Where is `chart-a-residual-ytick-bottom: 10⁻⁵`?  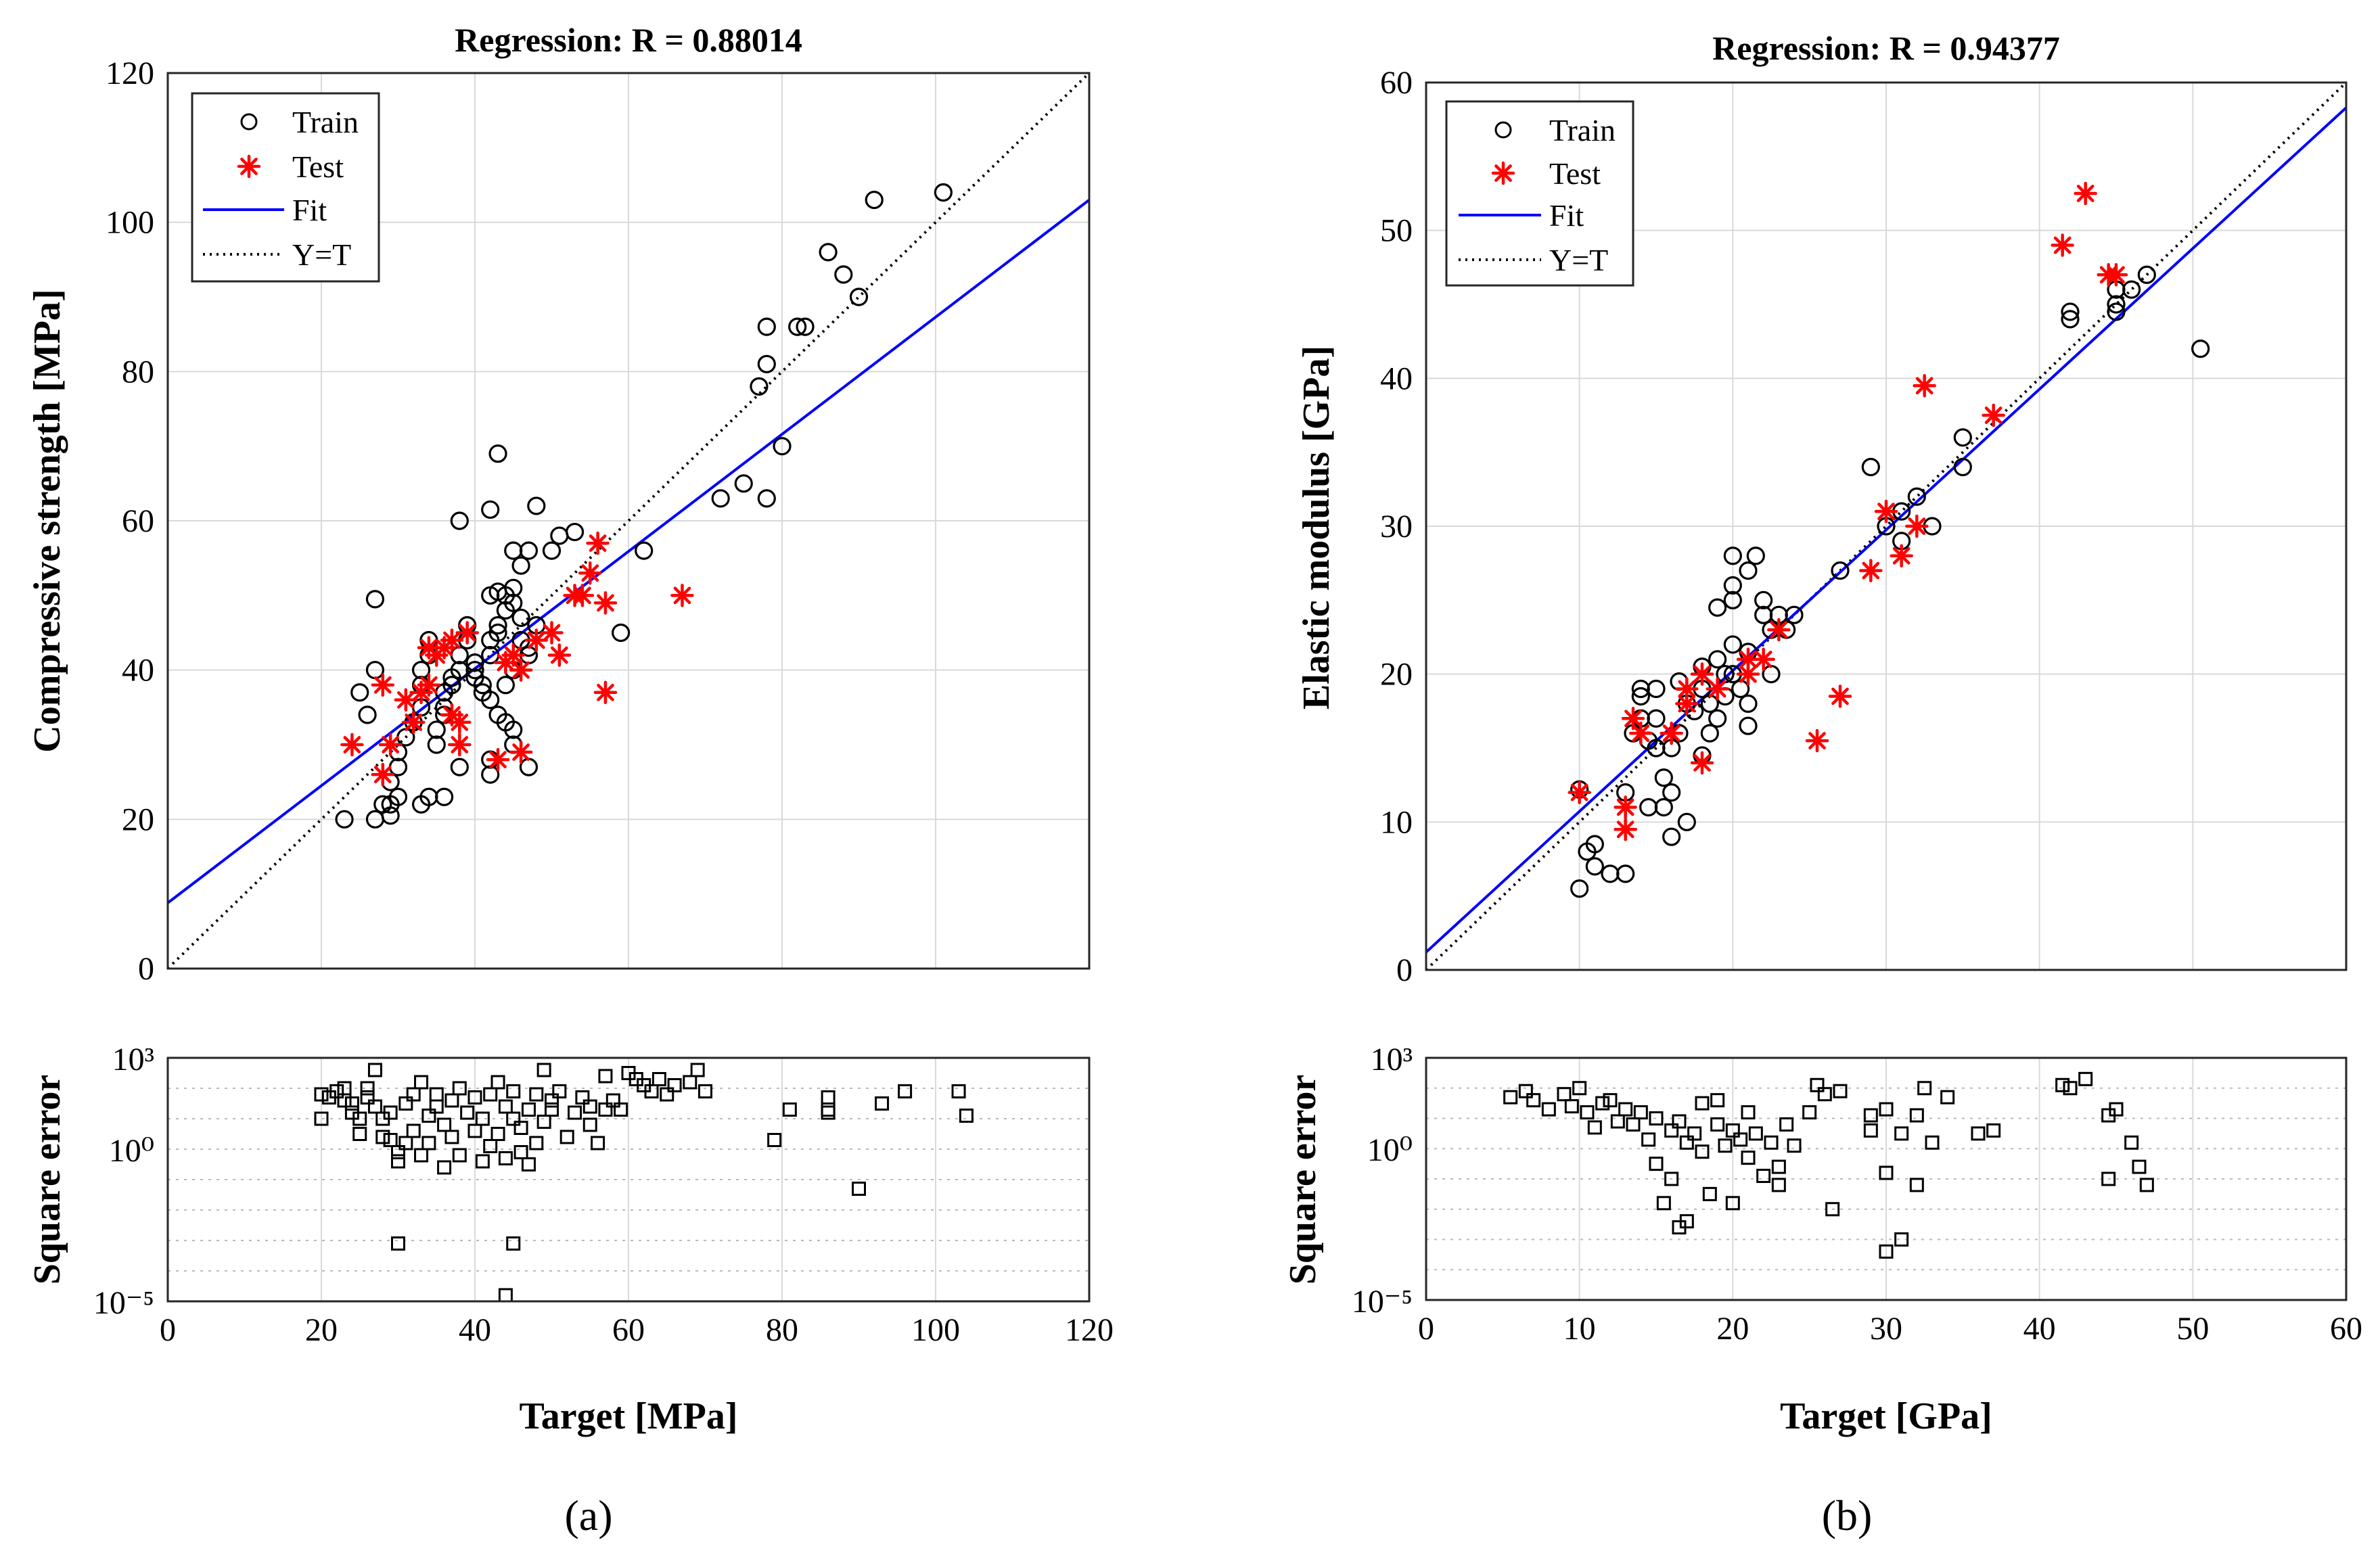 chart-a-residual-ytick-bottom: 10⁻⁵ is located at coordinates (124, 1303).